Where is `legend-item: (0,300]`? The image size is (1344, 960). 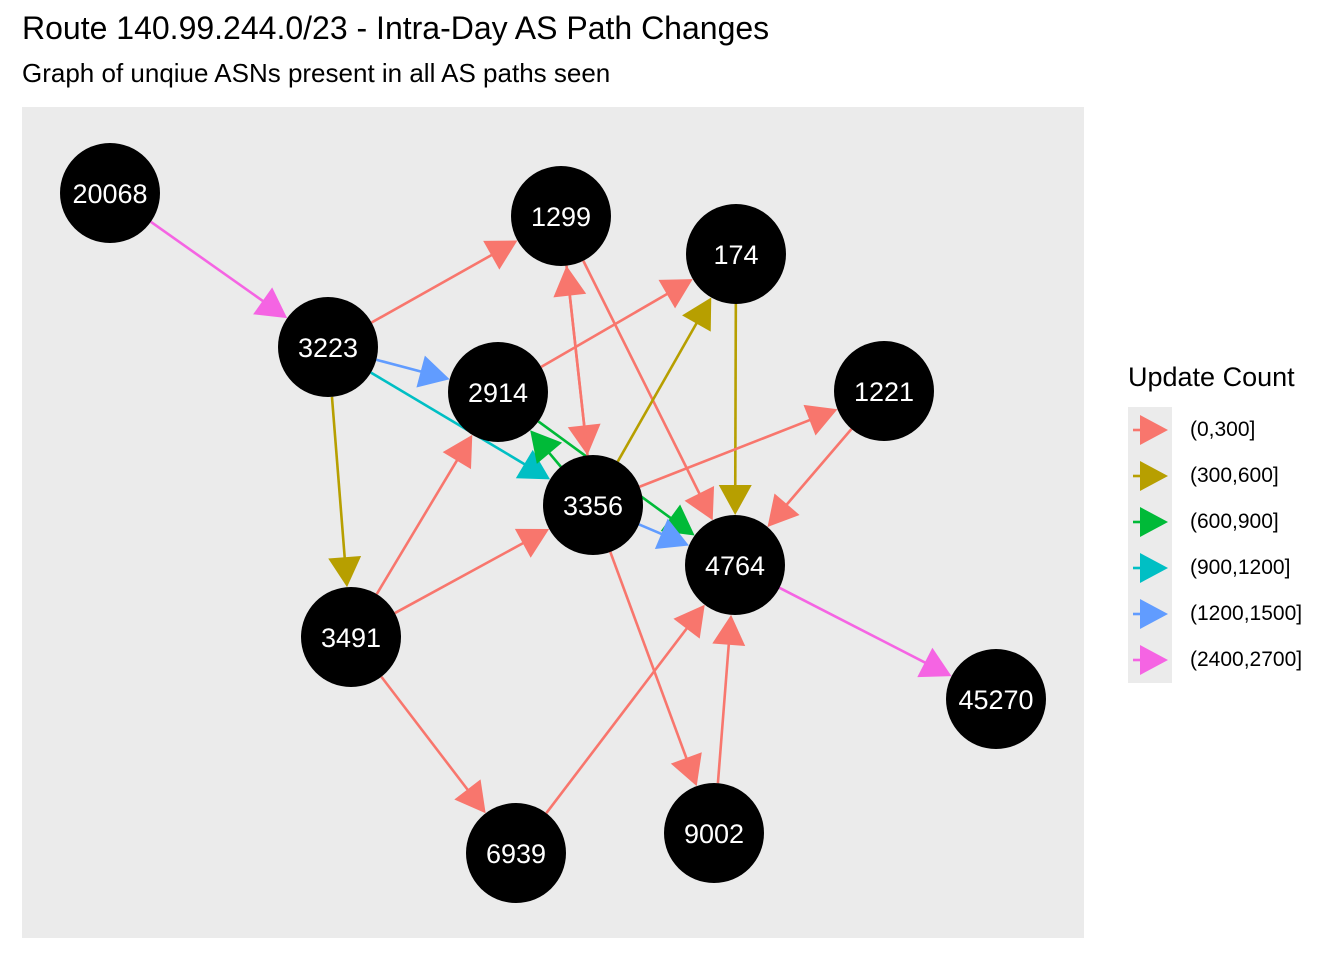 legend-item: (0,300] is located at coordinates (1215, 430).